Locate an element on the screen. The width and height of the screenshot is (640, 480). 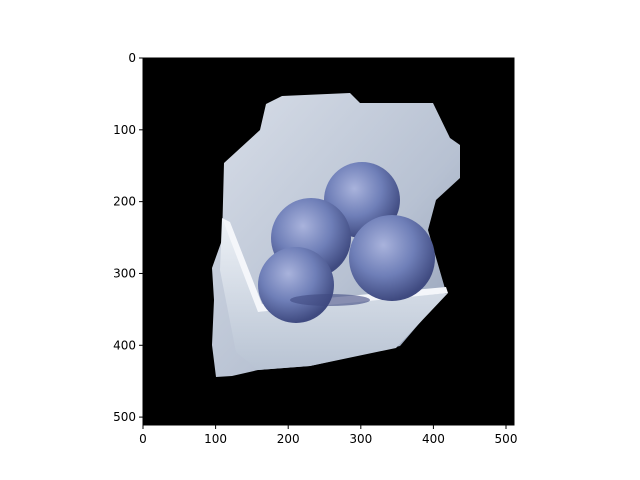
x-tick-label: 0 is located at coordinates (143, 439).